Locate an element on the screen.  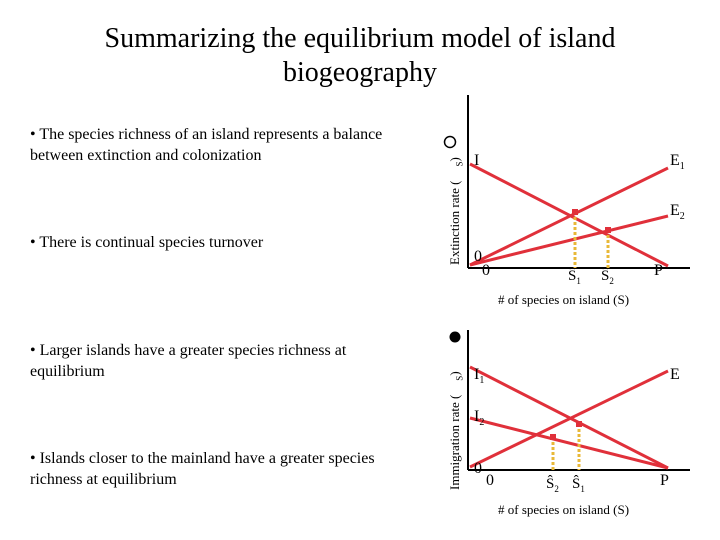
graph2-label-e: E is located at coordinates (675, 374).